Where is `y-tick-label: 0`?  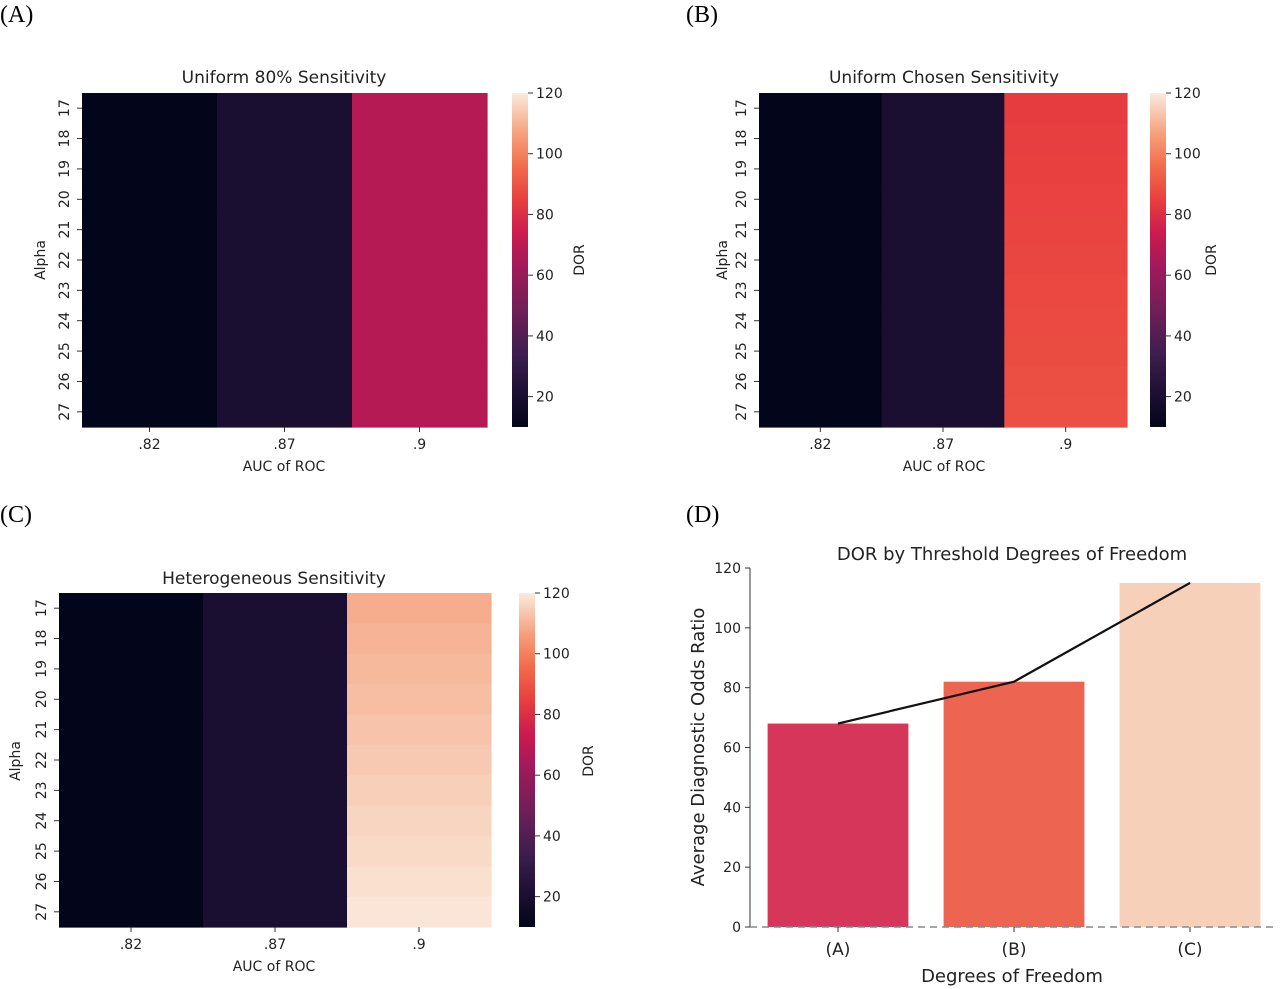 y-tick-label: 0 is located at coordinates (736, 928).